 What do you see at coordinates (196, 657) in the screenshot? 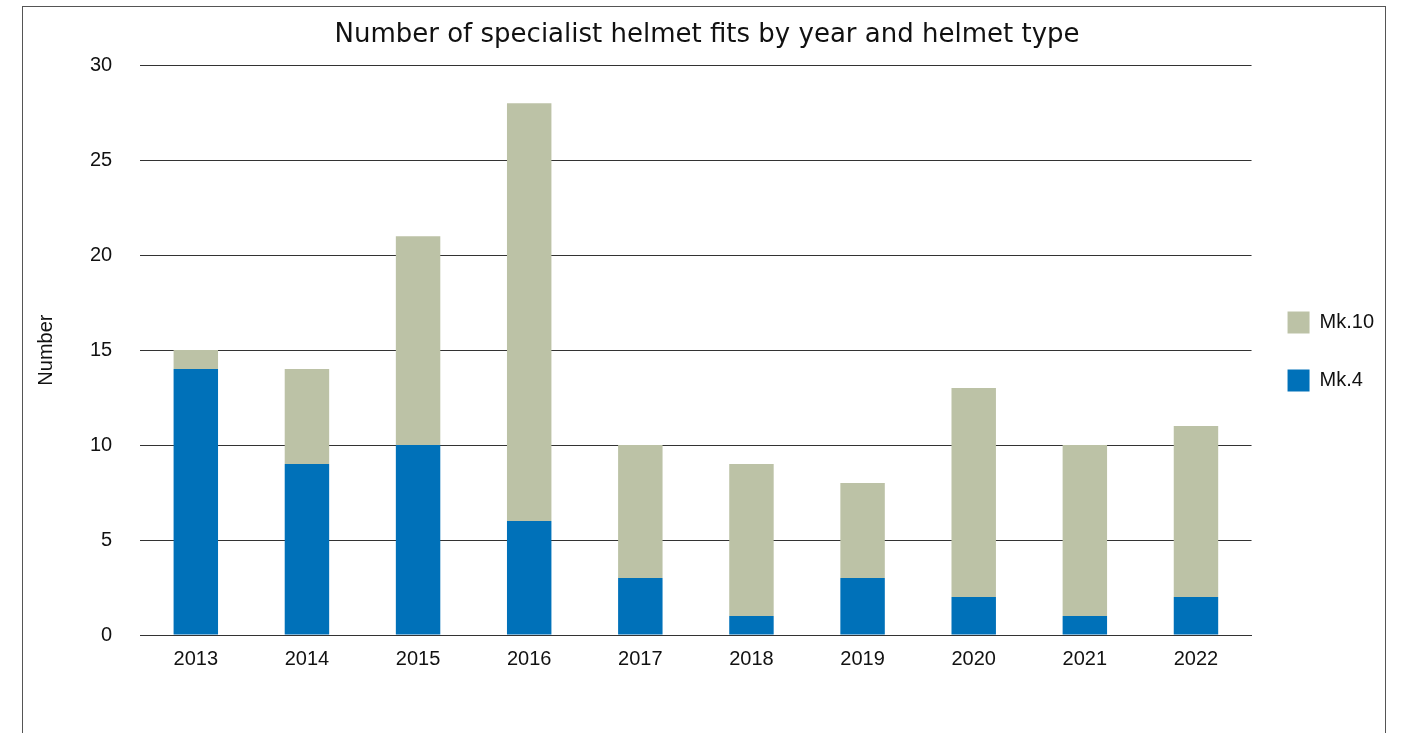
I see `x-tick-label: 2013` at bounding box center [196, 657].